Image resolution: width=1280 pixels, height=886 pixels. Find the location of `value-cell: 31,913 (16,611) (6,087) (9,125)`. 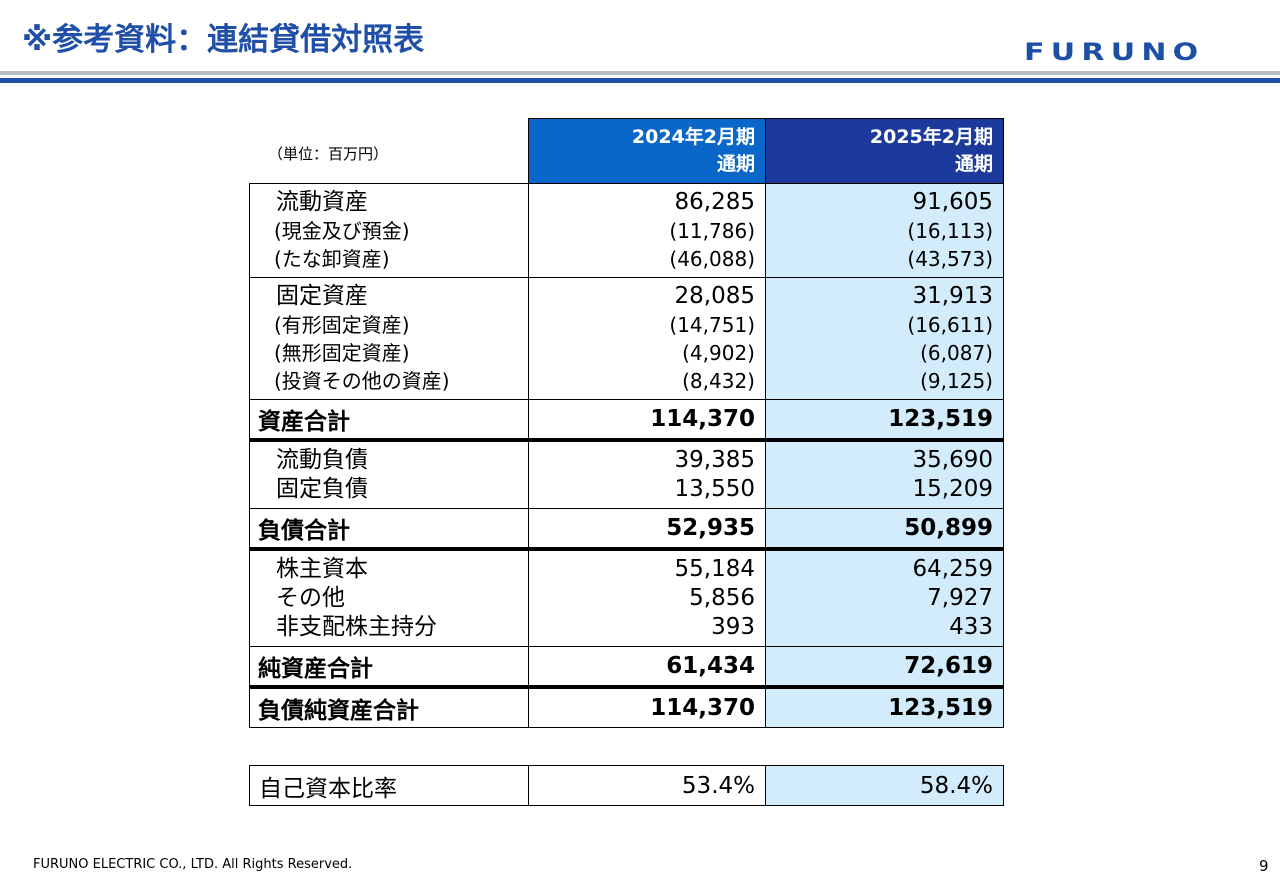

value-cell: 31,913 (16,611) (6,087) (9,125) is located at coordinates (884, 338).